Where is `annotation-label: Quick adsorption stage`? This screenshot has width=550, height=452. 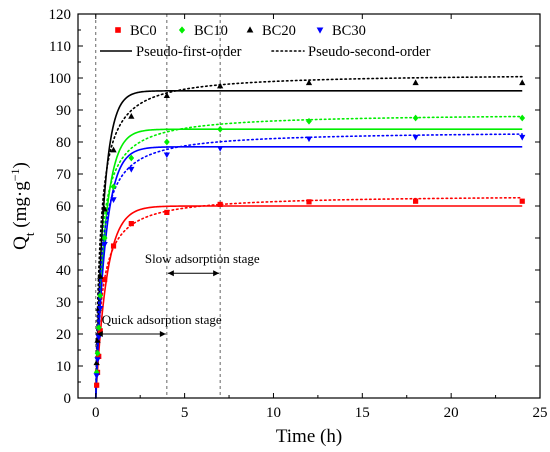
annotation-label: Quick adsorption stage is located at coordinates (162, 319).